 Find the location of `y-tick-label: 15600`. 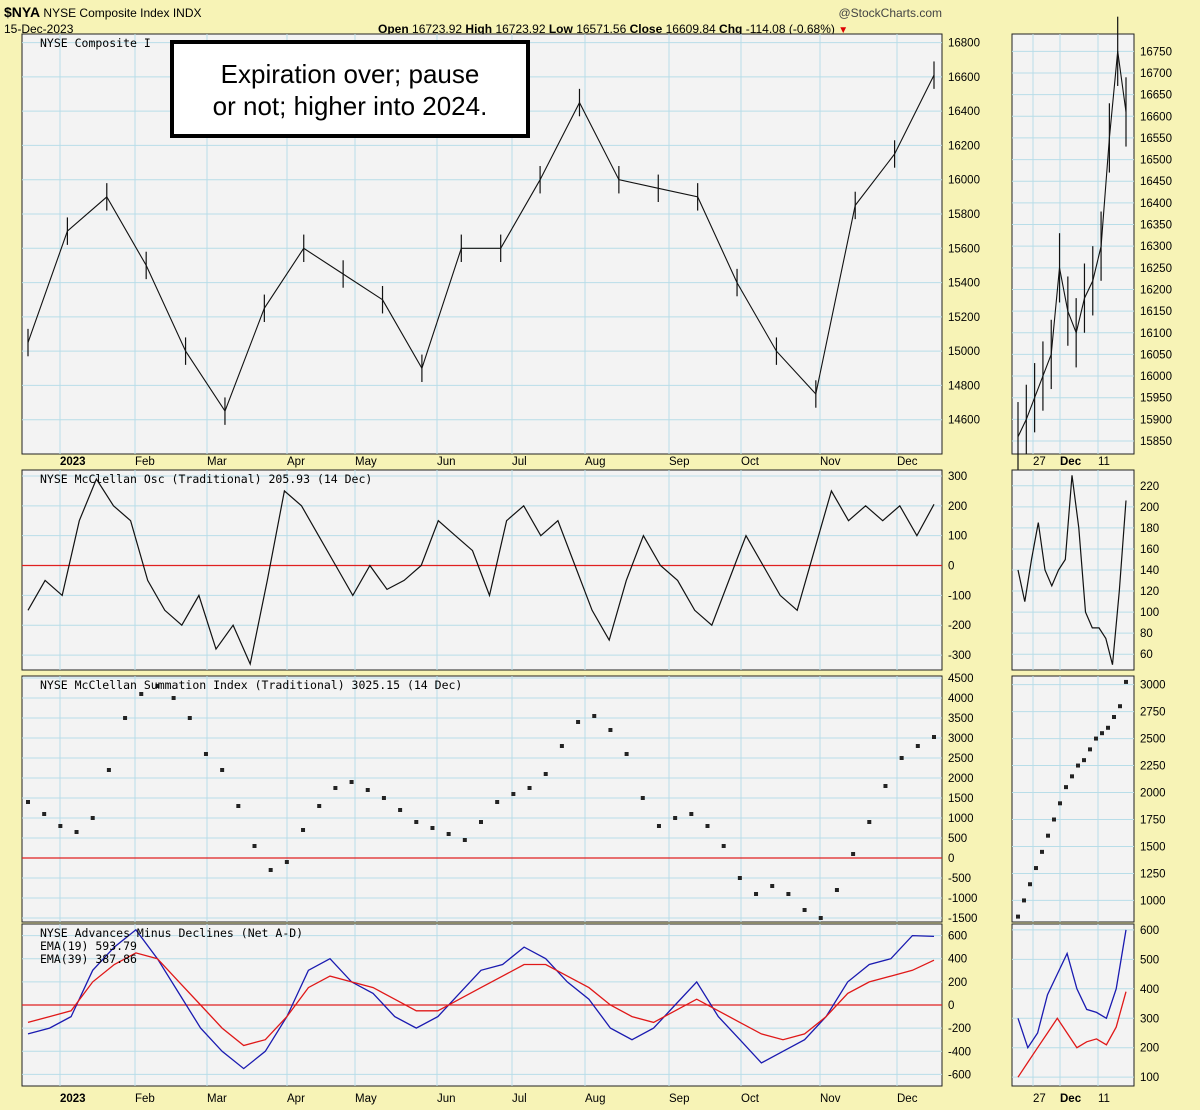

y-tick-label: 15600 is located at coordinates (964, 249).